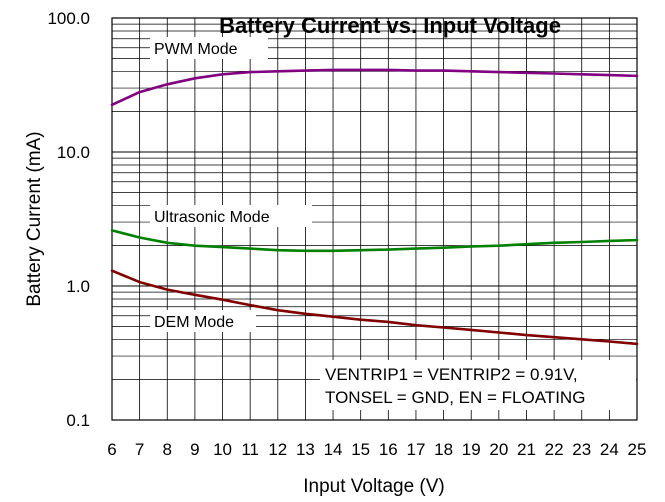 The width and height of the screenshot is (665, 502). What do you see at coordinates (609, 449) in the screenshot?
I see `x-tick-label: 24` at bounding box center [609, 449].